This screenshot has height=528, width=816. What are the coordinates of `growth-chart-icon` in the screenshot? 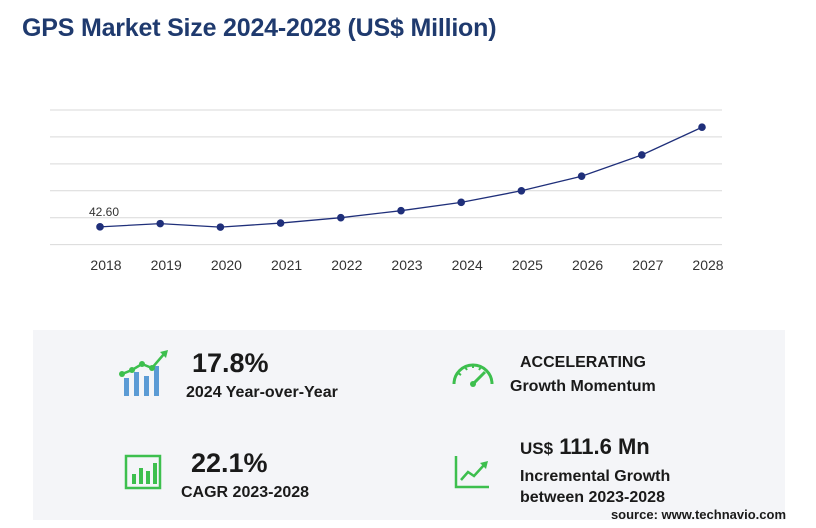 It's located at (143, 373).